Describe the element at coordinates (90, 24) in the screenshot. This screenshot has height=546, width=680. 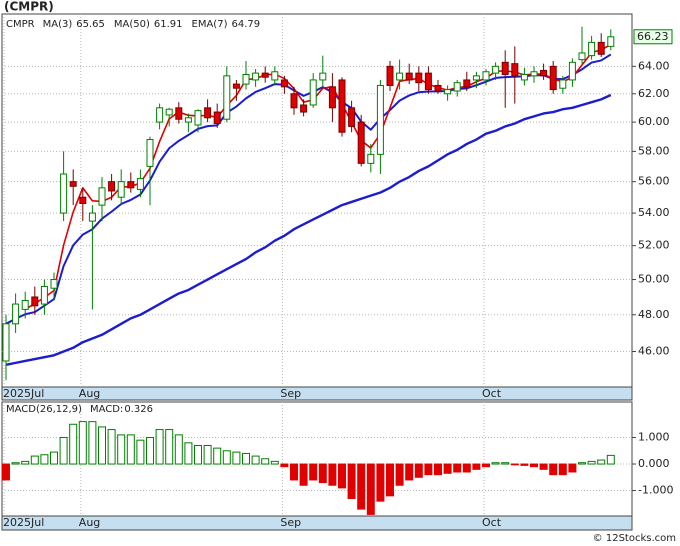
I see `legend-value: 65.65` at that location.